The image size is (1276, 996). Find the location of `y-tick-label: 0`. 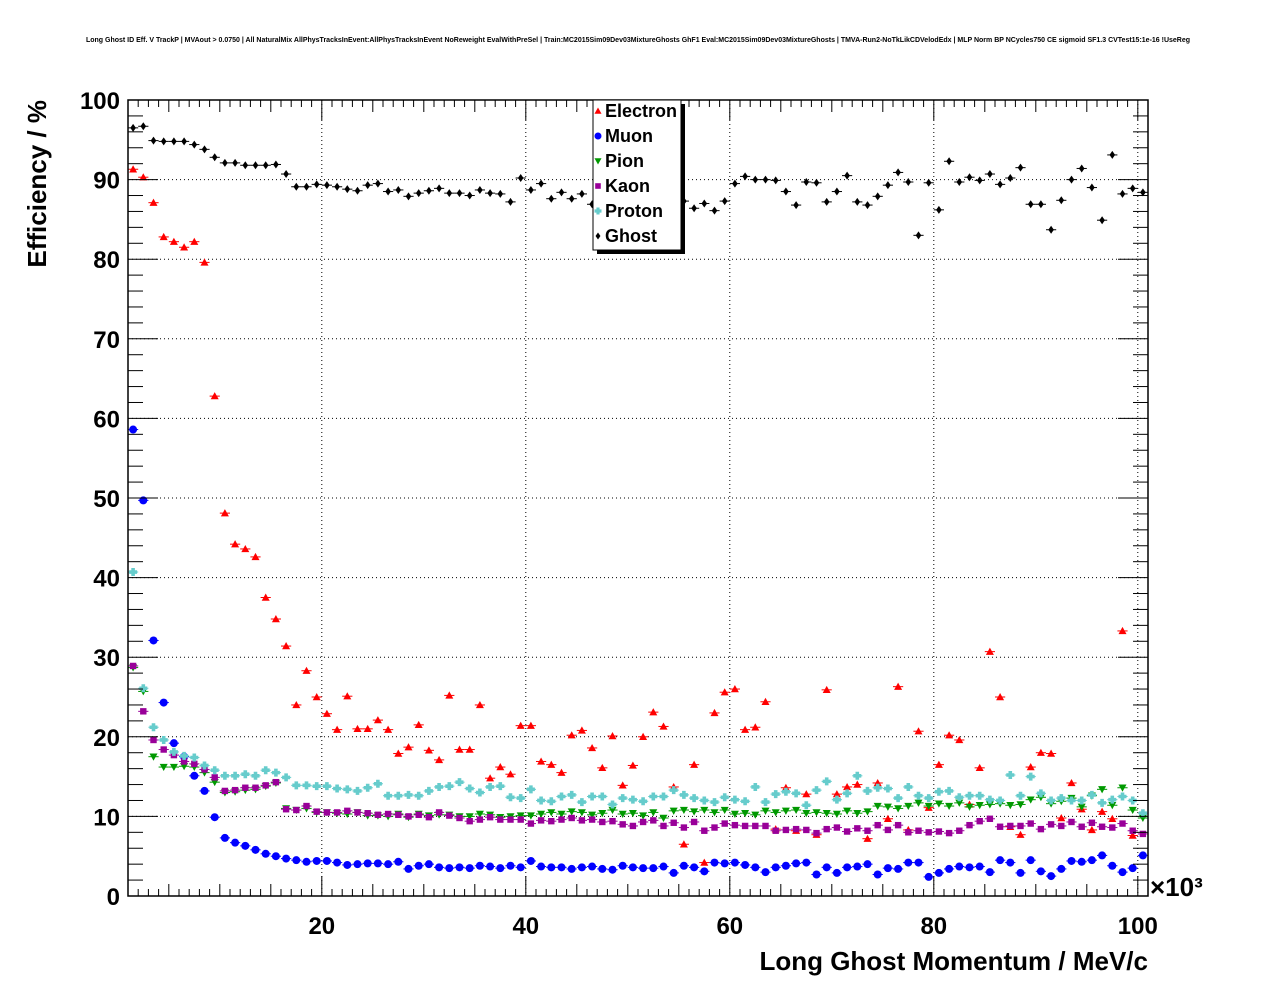

y-tick-label: 0 is located at coordinates (113, 897).